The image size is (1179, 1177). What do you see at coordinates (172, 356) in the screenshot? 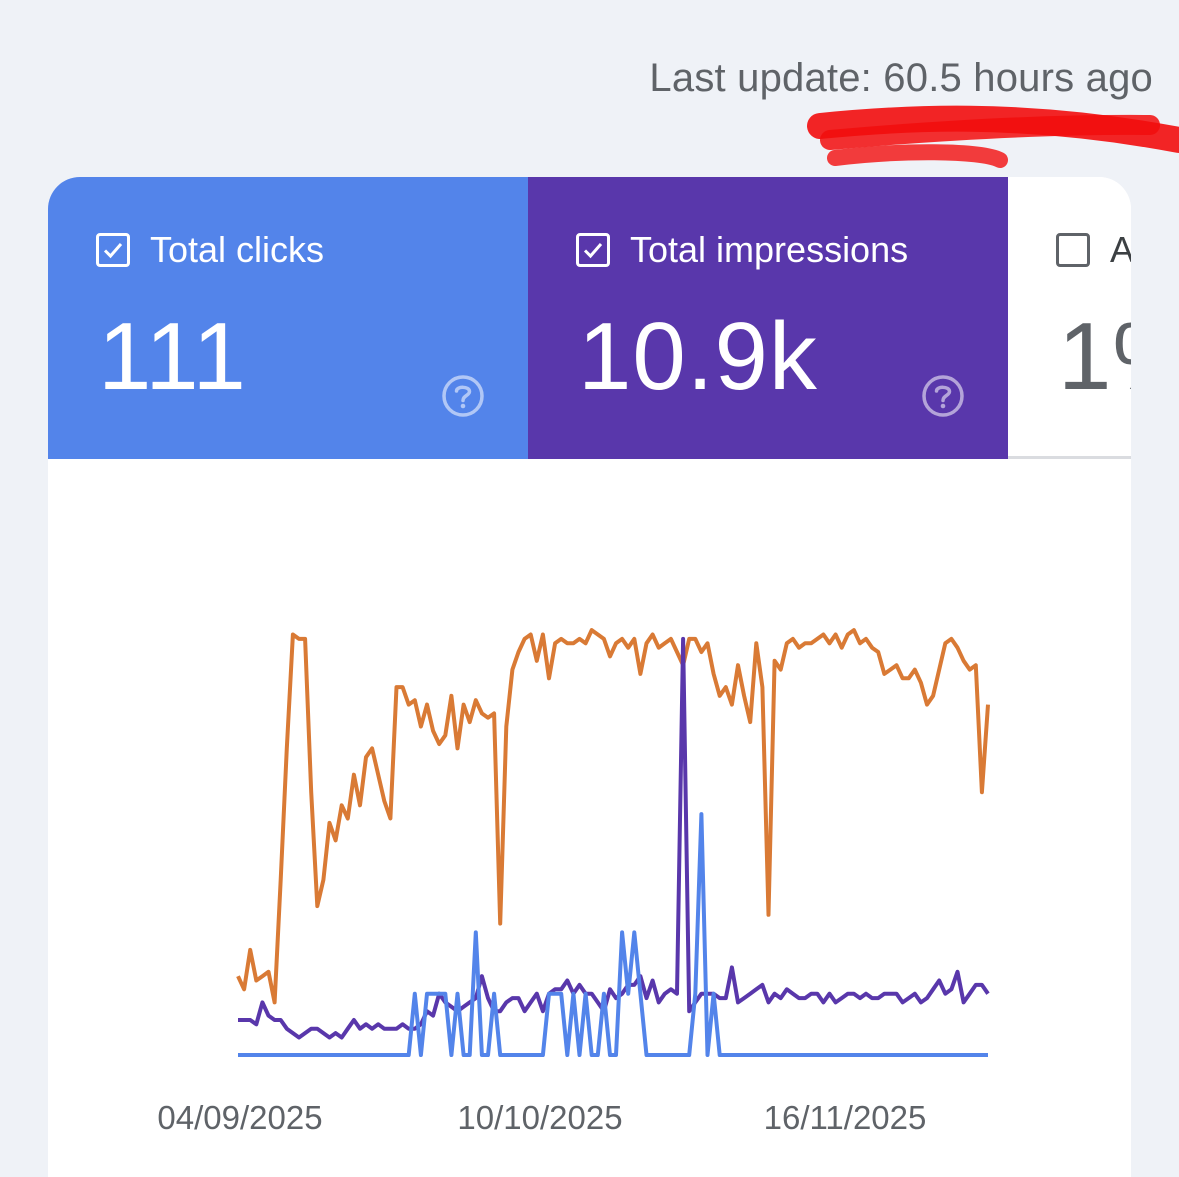
I see `total-clicks-value: 111` at bounding box center [172, 356].